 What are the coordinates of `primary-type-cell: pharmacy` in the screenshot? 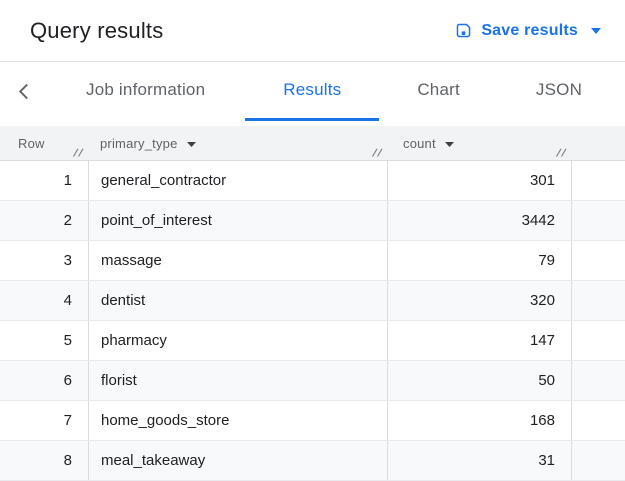 It's located at (238, 340).